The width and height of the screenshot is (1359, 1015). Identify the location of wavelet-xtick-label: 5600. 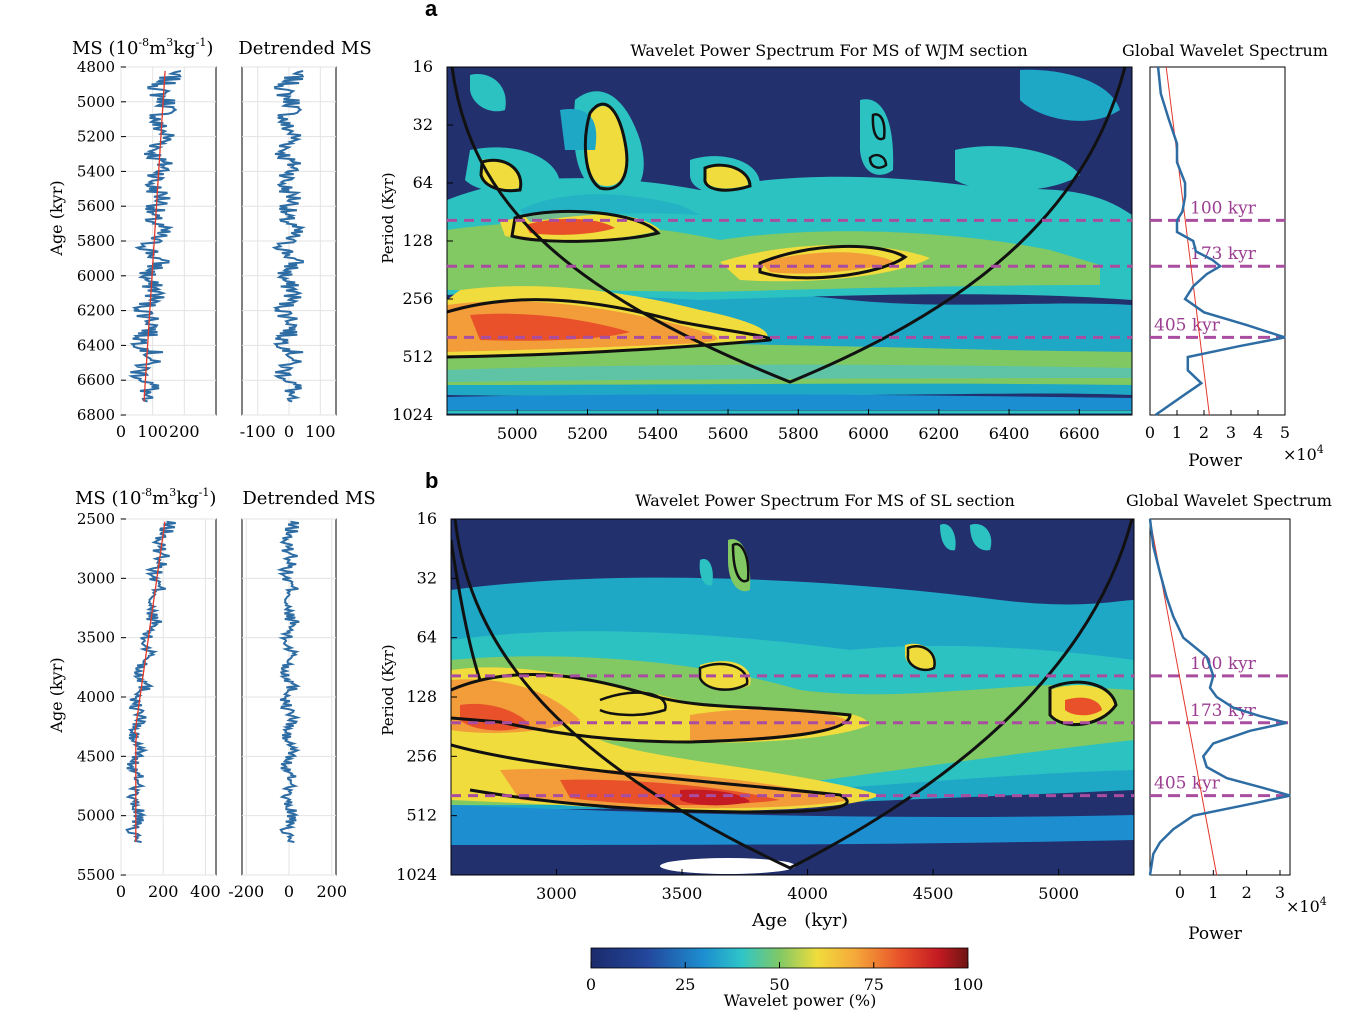
(728, 433).